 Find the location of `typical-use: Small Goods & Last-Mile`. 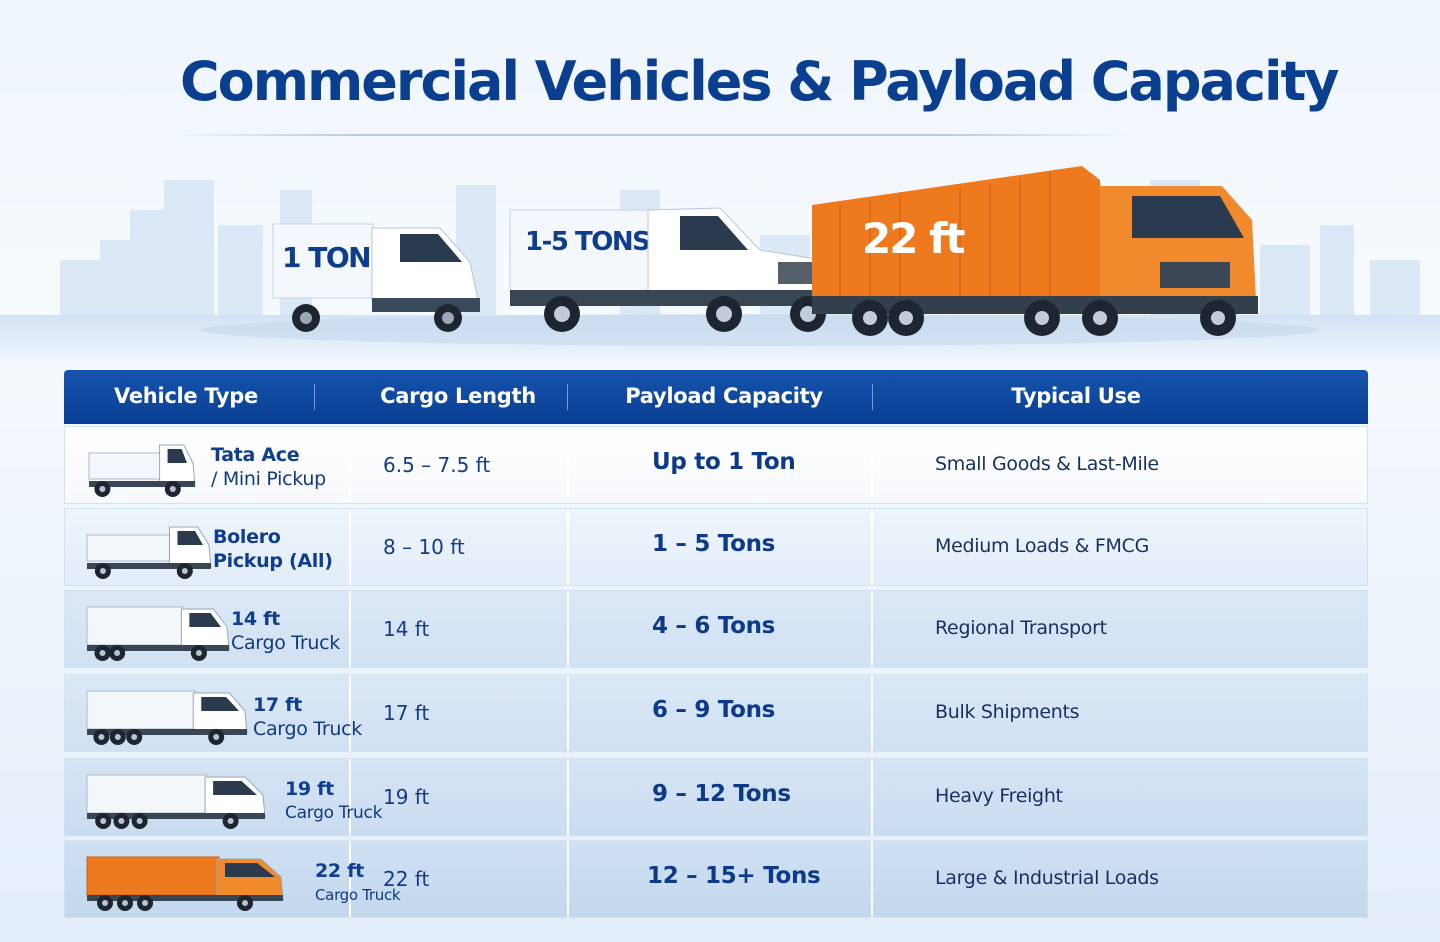

typical-use: Small Goods & Last-Mile is located at coordinates (1047, 464).